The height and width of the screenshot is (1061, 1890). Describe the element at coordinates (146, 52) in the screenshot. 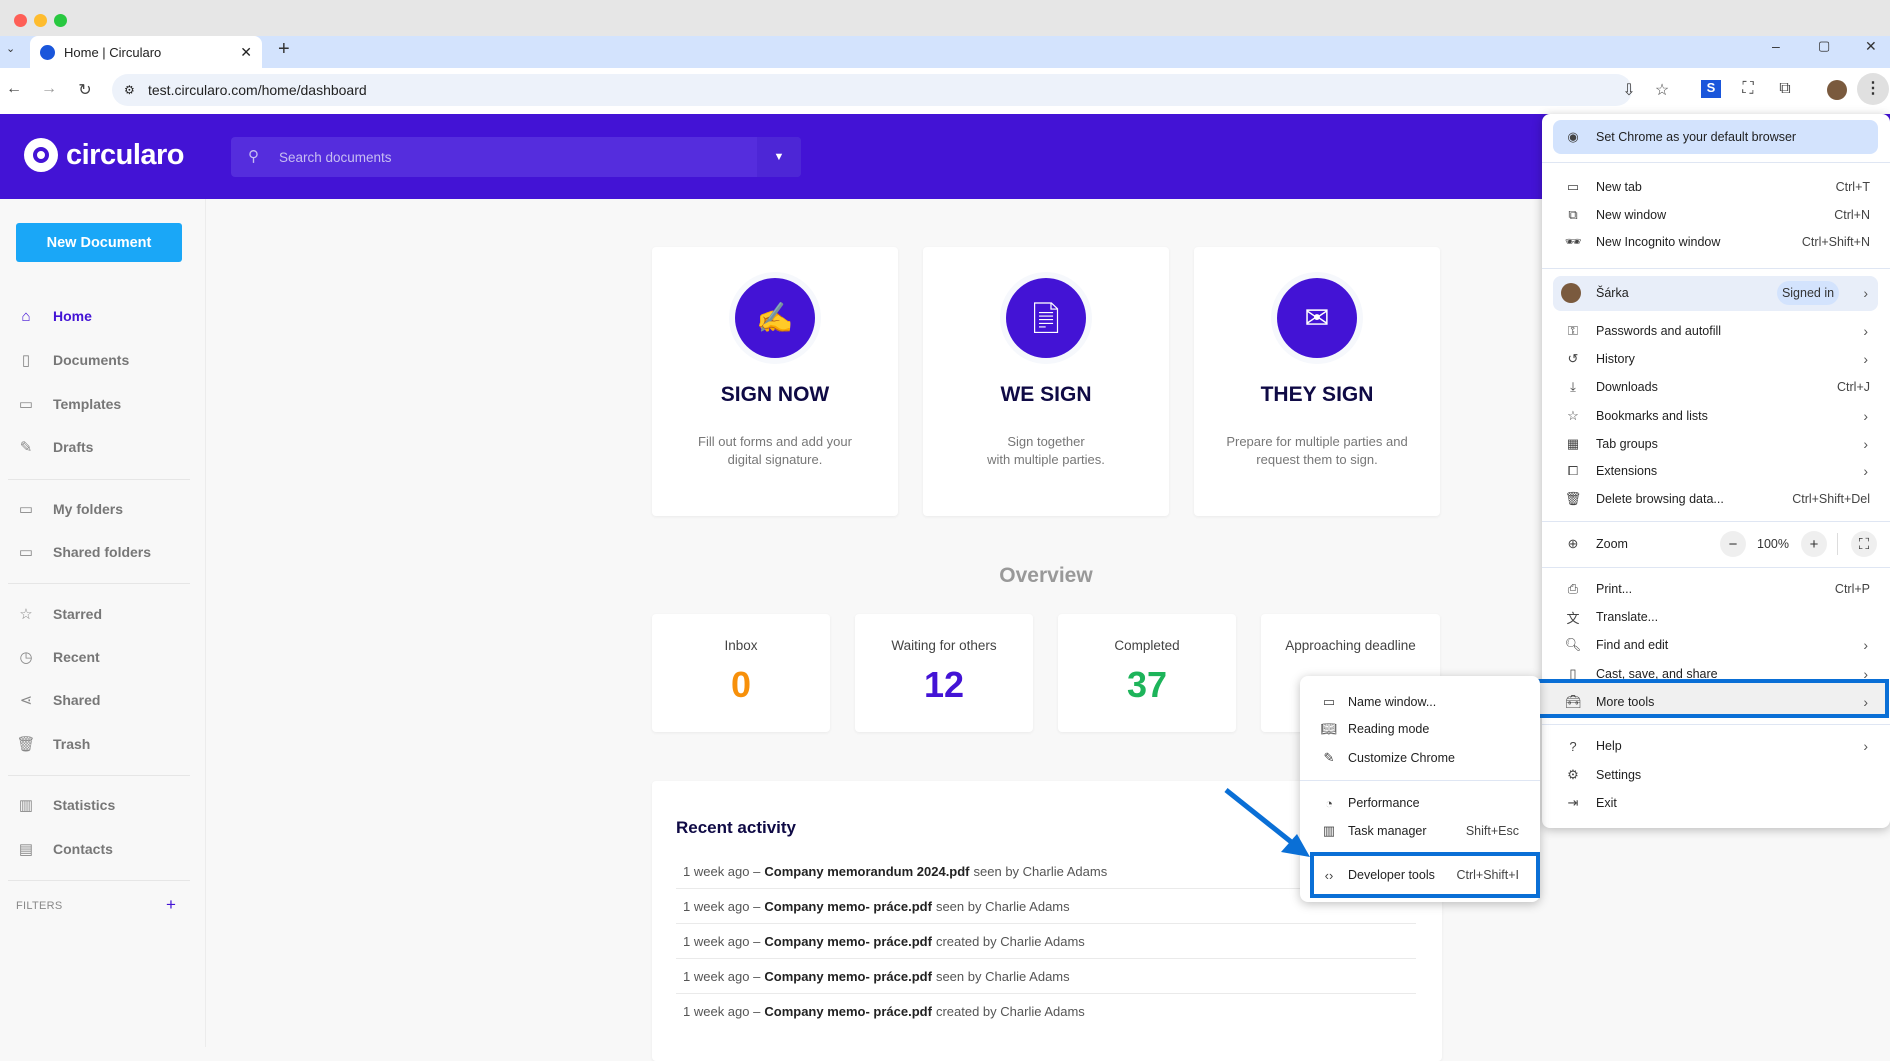

I see `browser-tab: Home | Circularo ✕` at that location.